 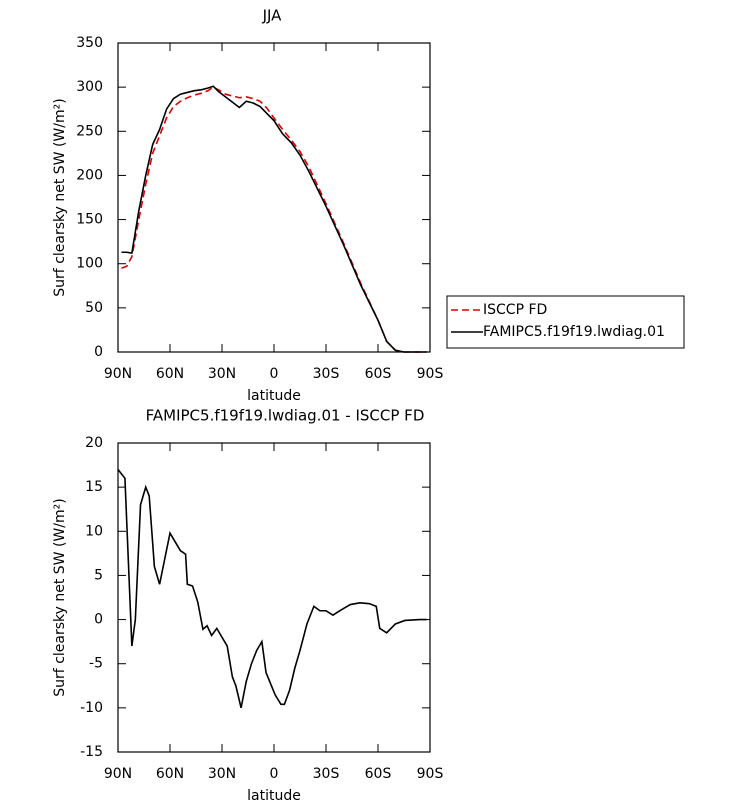 What do you see at coordinates (94, 531) in the screenshot?
I see `y-tick-label: 10` at bounding box center [94, 531].